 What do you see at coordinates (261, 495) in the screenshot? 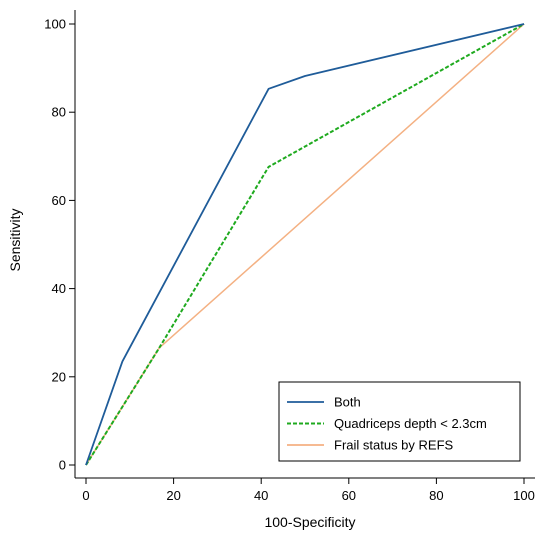
I see `x-tick-label: 40` at bounding box center [261, 495].